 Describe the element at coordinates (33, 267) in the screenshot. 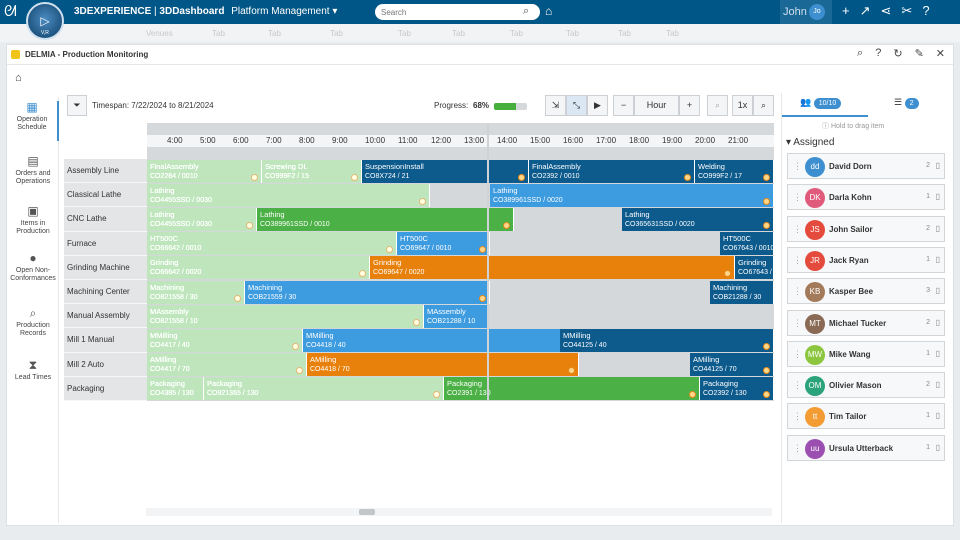

I see `nav-open-nonconformances: ● Open Non-Conformances` at that location.